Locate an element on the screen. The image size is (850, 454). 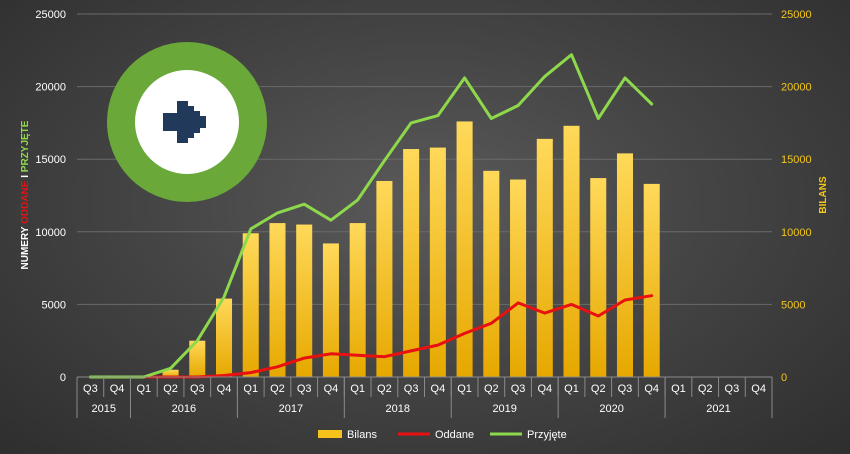
legend-label-bilans: Bilans is located at coordinates (362, 435).